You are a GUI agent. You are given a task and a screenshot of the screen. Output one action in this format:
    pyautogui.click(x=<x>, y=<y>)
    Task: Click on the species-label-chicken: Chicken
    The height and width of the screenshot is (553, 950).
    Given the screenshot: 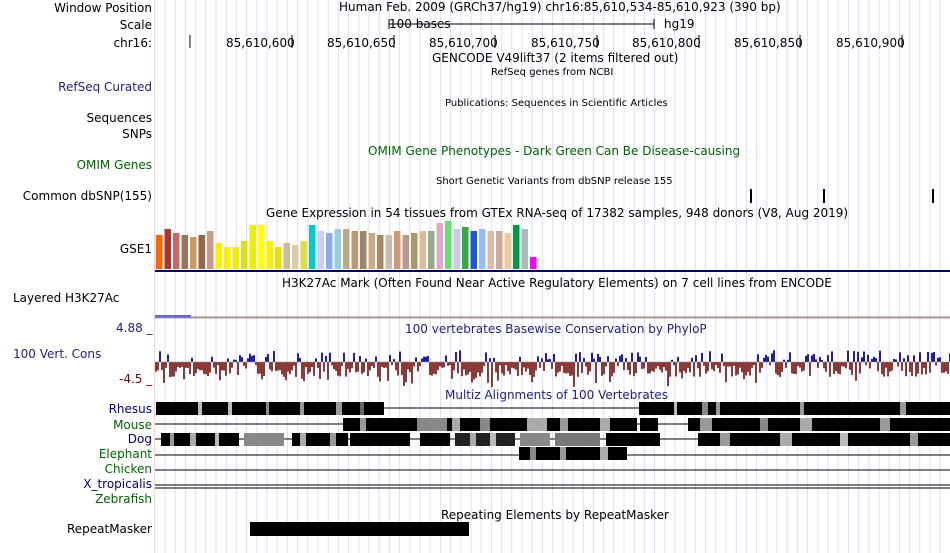 What is the action you would take?
    pyautogui.click(x=128, y=469)
    